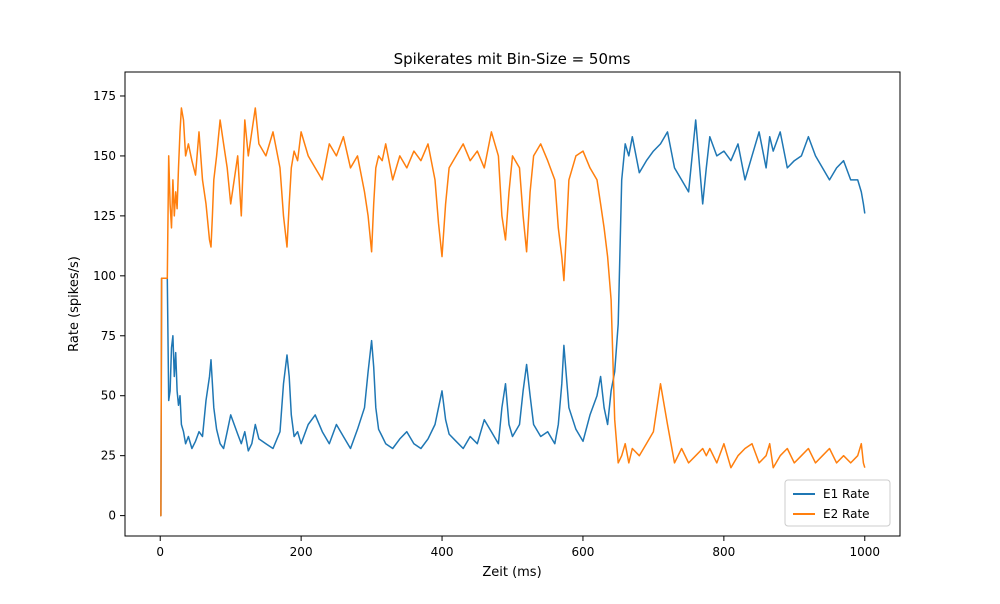  What do you see at coordinates (104, 96) in the screenshot?
I see `y-tick-label: 175` at bounding box center [104, 96].